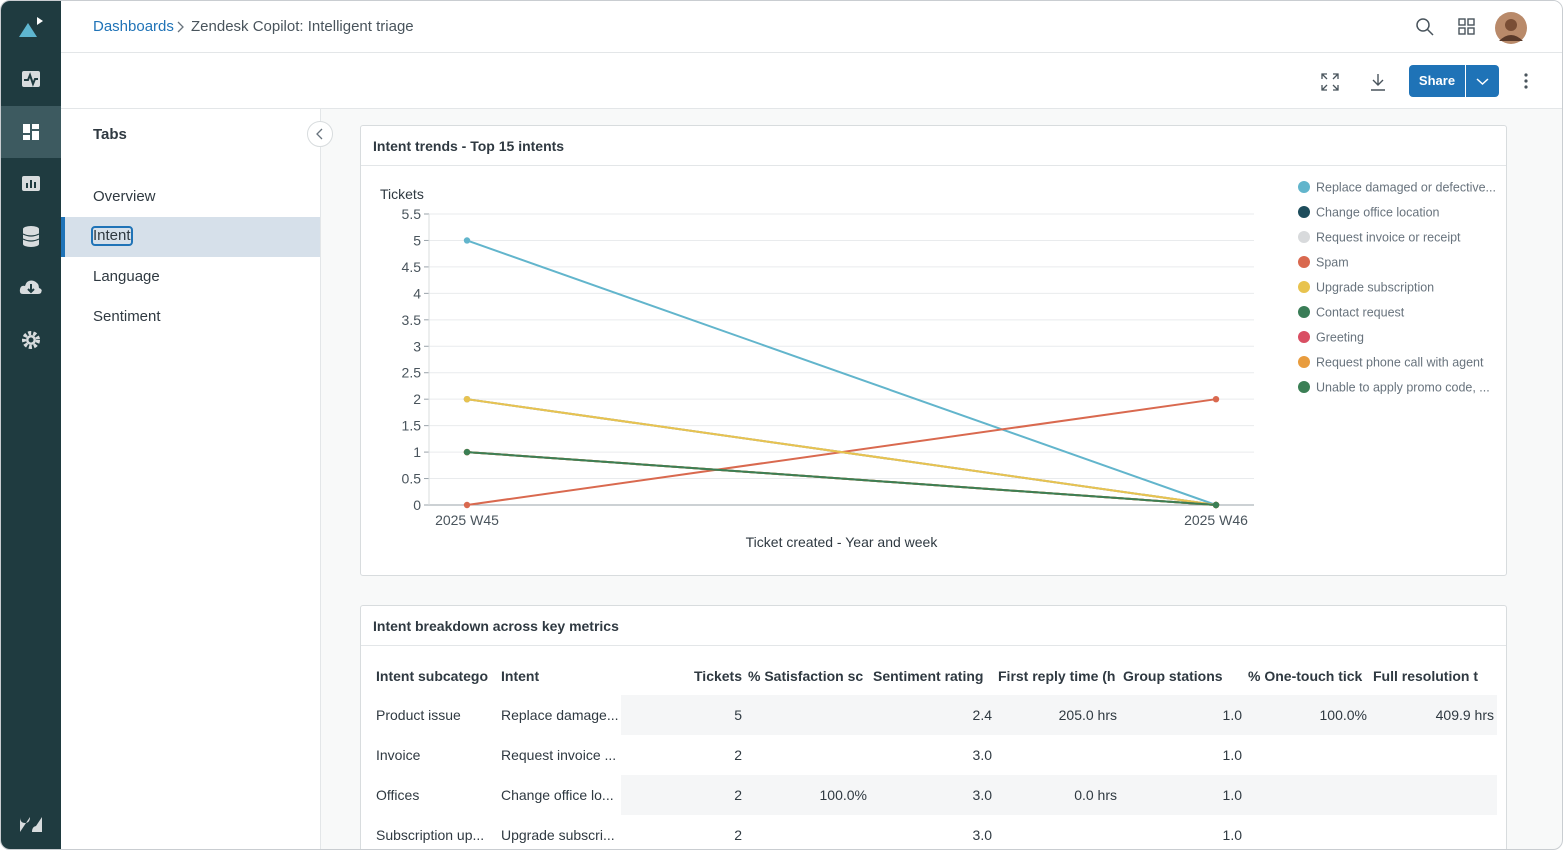 The image size is (1563, 850). I want to click on toolbar: Share, so click(811, 81).